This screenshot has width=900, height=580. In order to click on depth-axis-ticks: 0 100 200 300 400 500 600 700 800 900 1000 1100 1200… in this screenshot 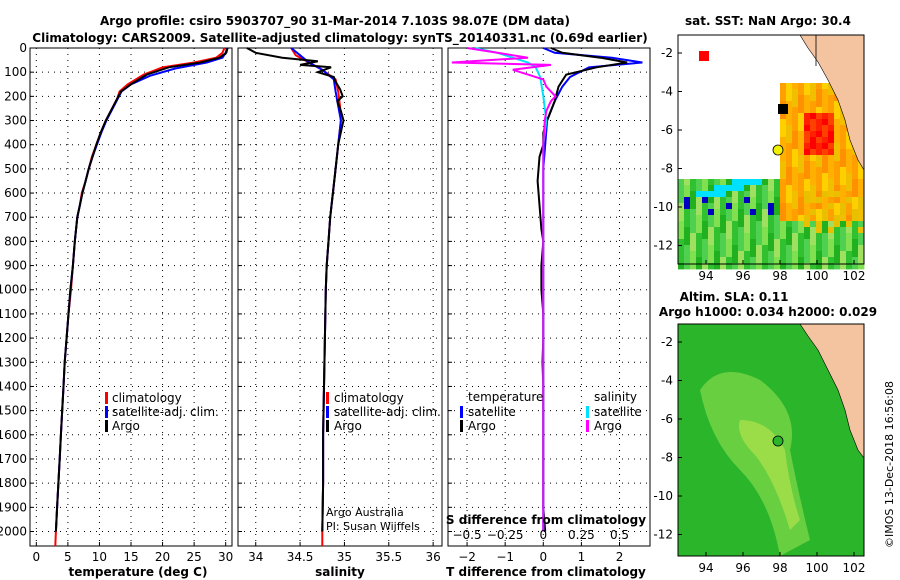, I will do `click(13, 289)`.